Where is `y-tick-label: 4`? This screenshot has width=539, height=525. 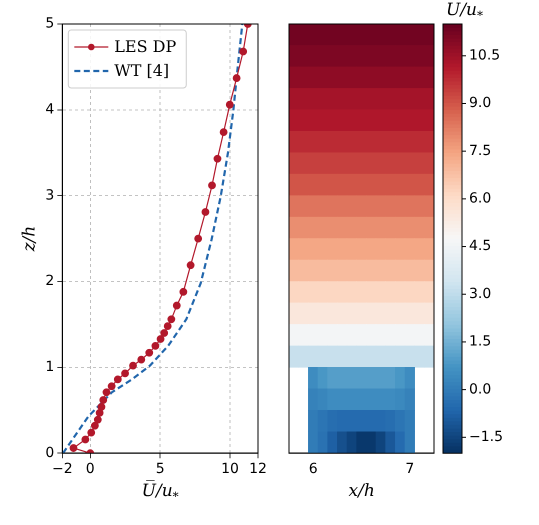
y-tick-label: 4 is located at coordinates (49, 109).